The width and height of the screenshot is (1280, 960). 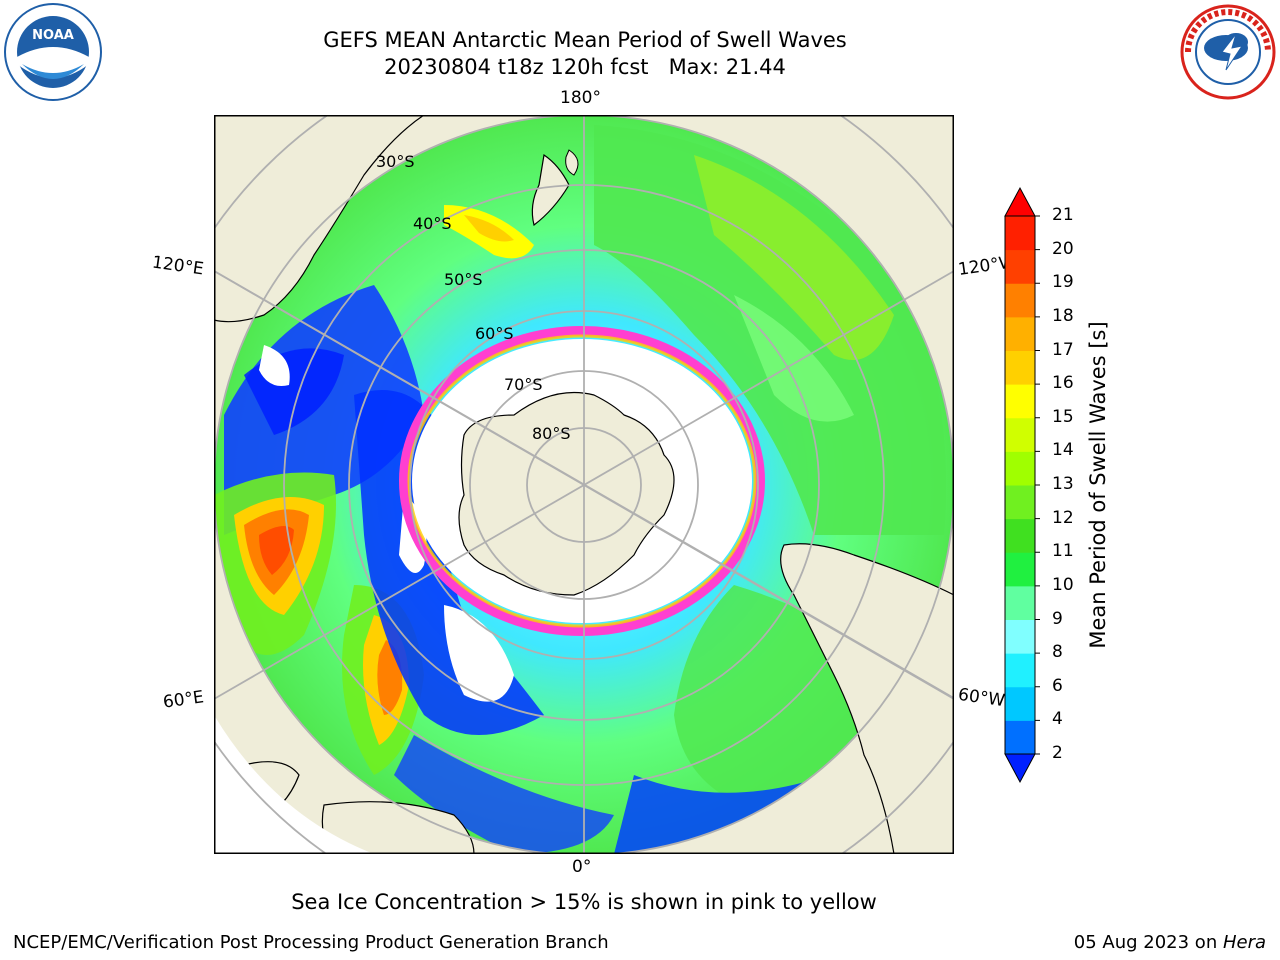 I want to click on colorbar-tick-11: 11, so click(x=1063, y=551).